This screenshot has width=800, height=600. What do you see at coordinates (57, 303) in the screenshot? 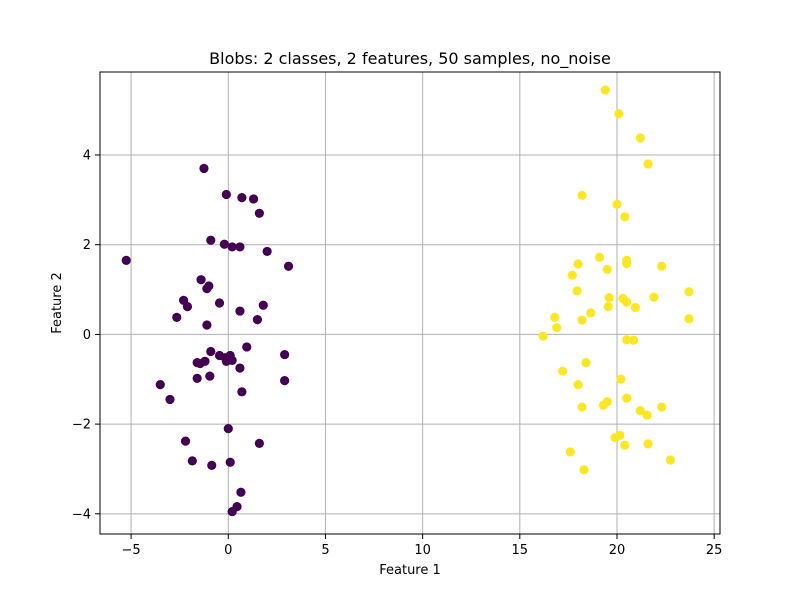
I see `y-axis-label: Feature 2` at bounding box center [57, 303].